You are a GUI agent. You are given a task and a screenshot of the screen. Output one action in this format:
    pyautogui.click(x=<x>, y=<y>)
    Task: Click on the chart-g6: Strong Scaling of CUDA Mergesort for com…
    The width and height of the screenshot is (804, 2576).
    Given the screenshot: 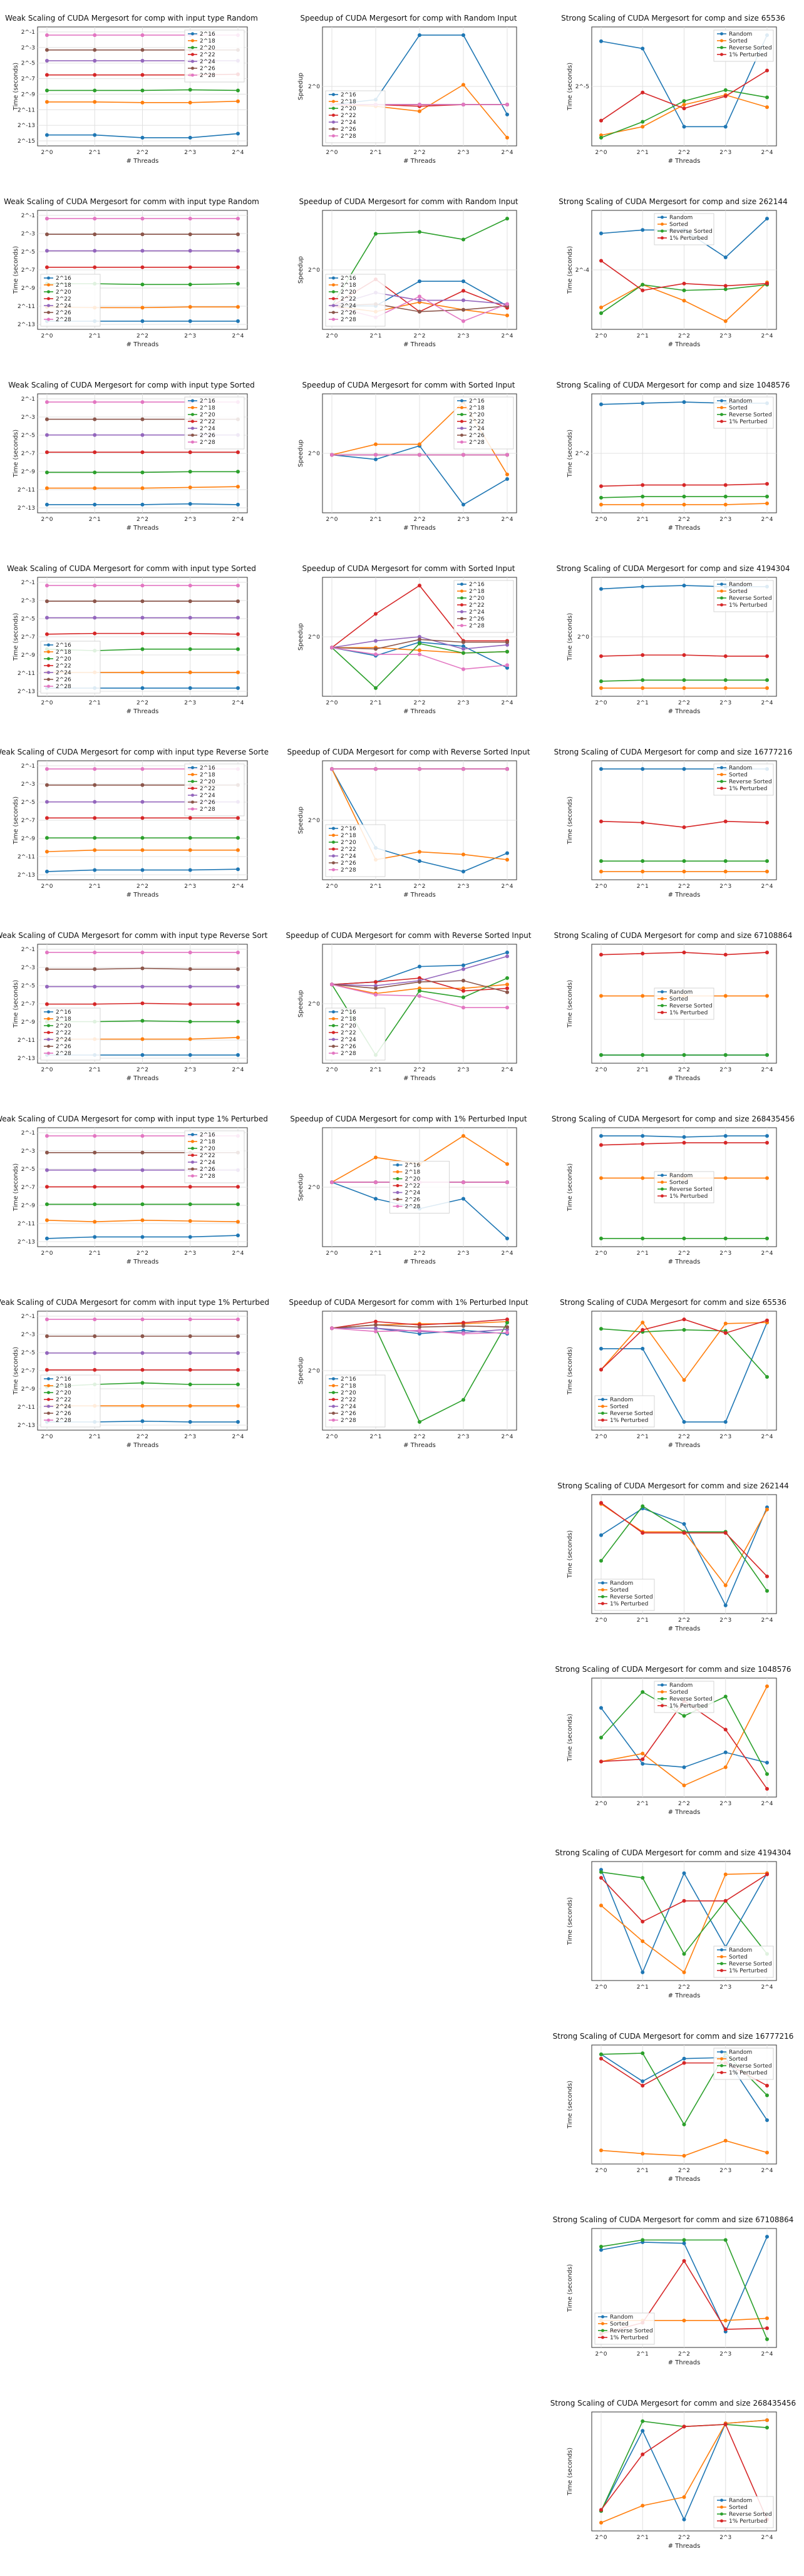 What is the action you would take?
    pyautogui.click(x=673, y=1006)
    